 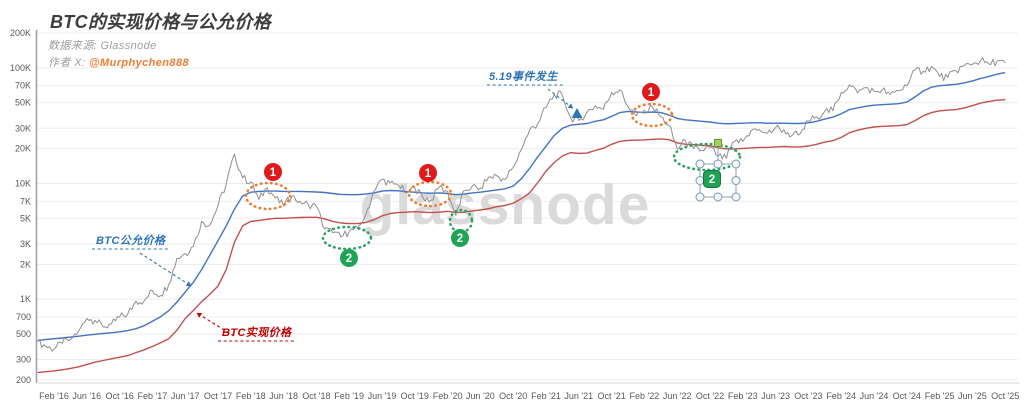 What do you see at coordinates (86, 396) in the screenshot?
I see `x-tick-label: Jun '16` at bounding box center [86, 396].